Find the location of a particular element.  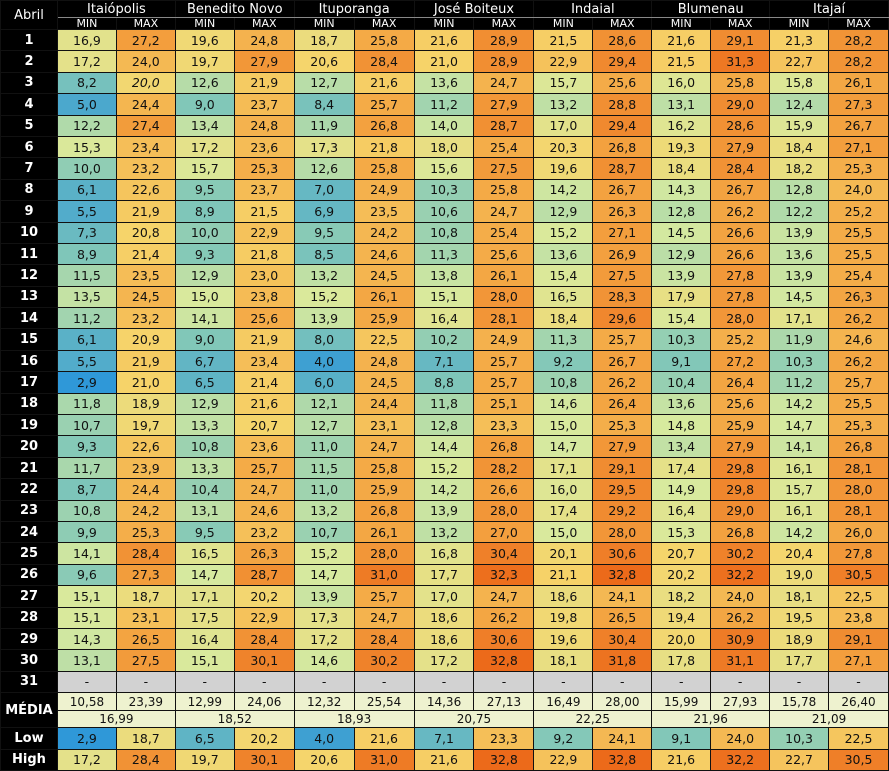

temp-cell: 12,8 is located at coordinates (799, 190).